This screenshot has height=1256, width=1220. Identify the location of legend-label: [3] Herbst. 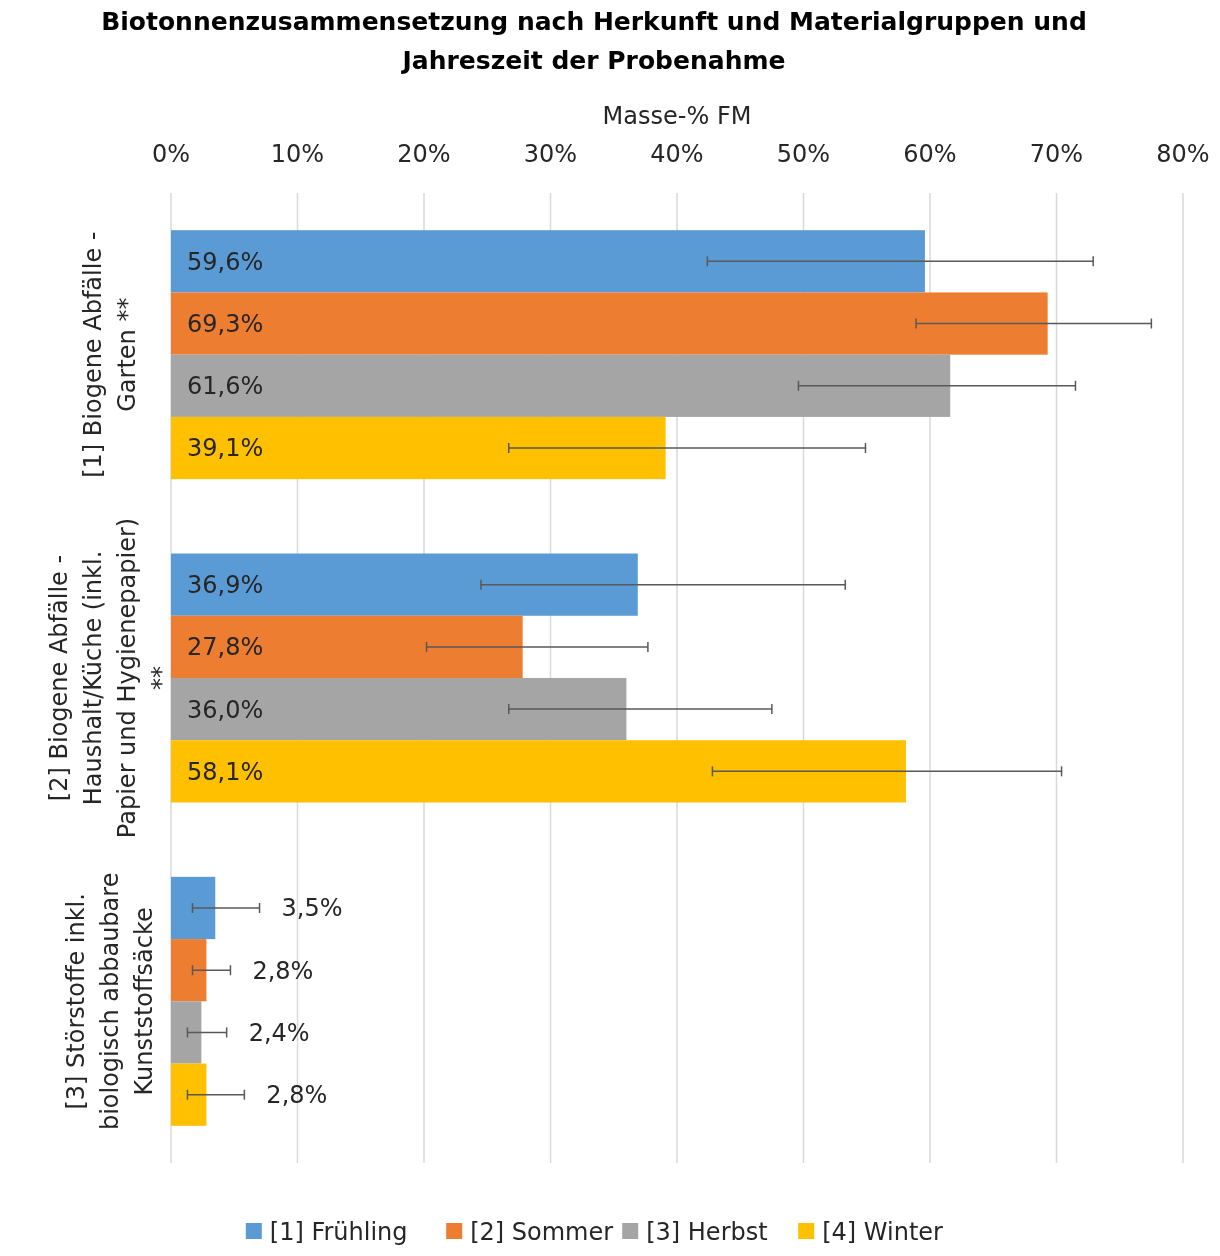
(707, 1232).